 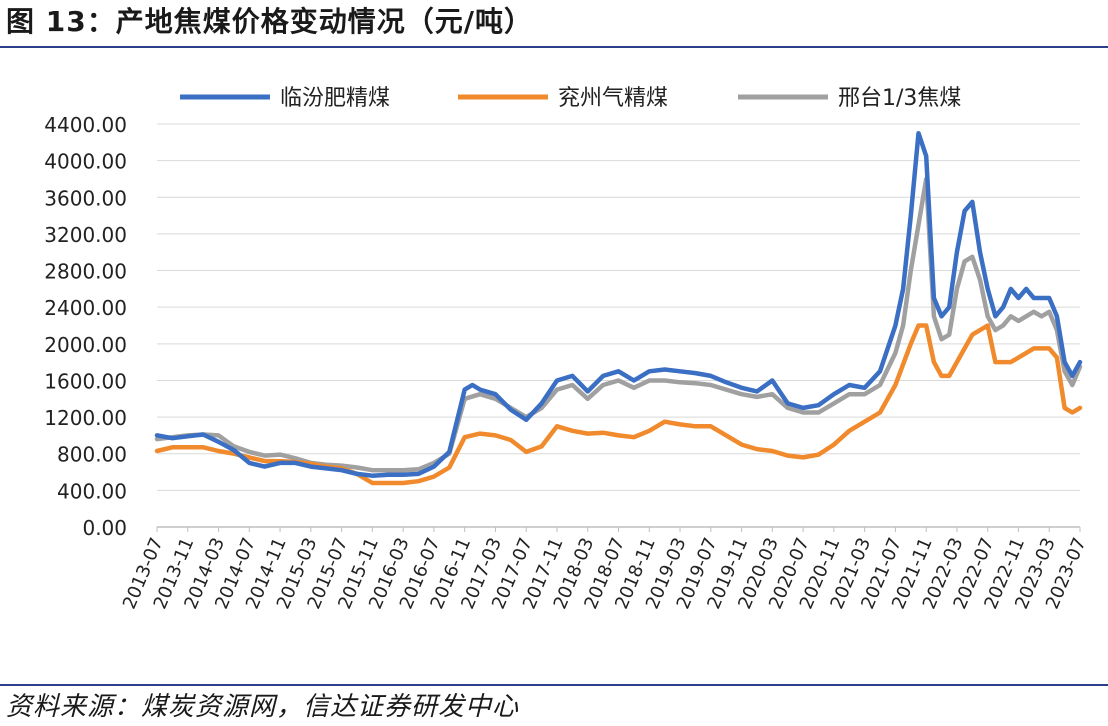 What do you see at coordinates (85, 345) in the screenshot?
I see `y-tick-label: 2000.00` at bounding box center [85, 345].